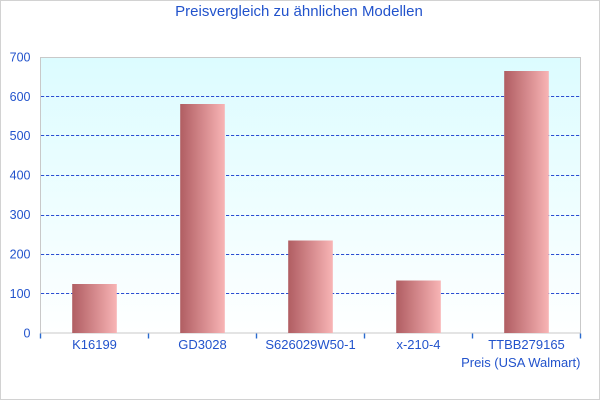 This screenshot has height=400, width=600. What do you see at coordinates (20, 176) in the screenshot?
I see `svg-text: 400` at bounding box center [20, 176].